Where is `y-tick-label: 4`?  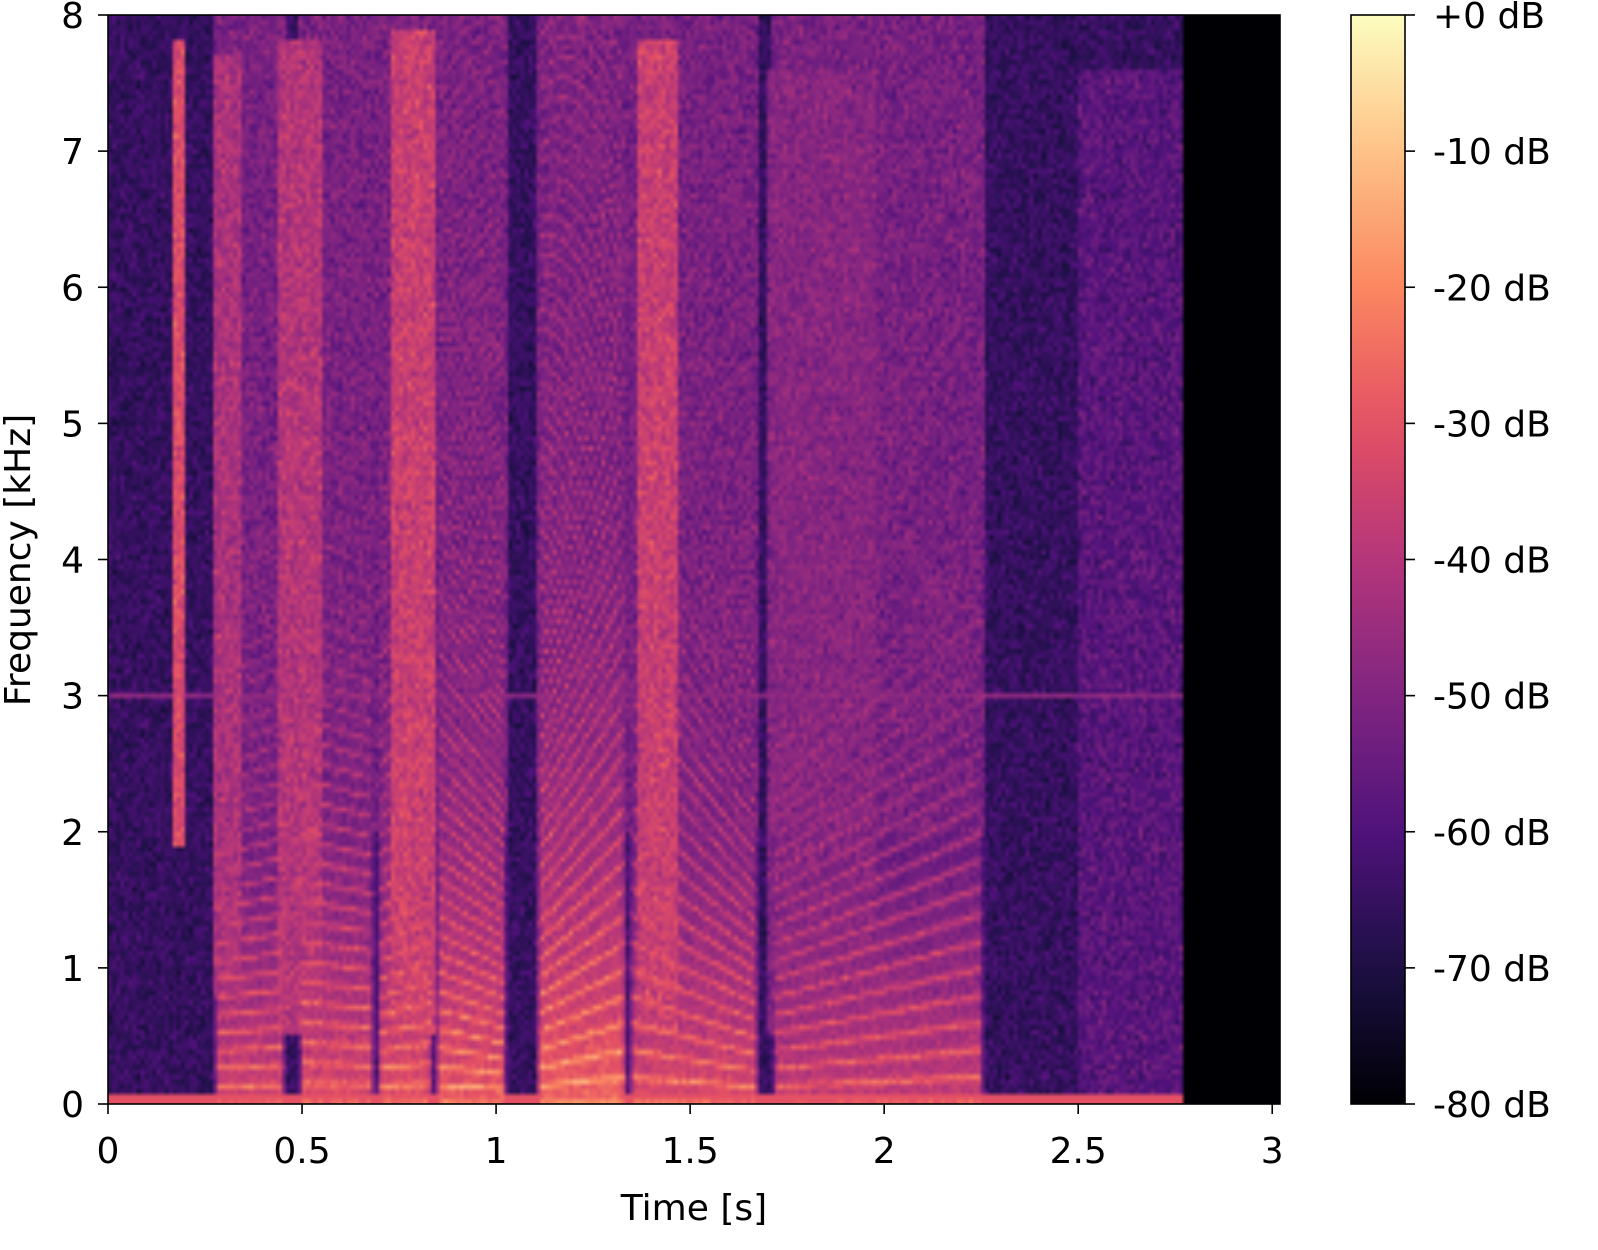 y-tick-label: 4 is located at coordinates (72, 561).